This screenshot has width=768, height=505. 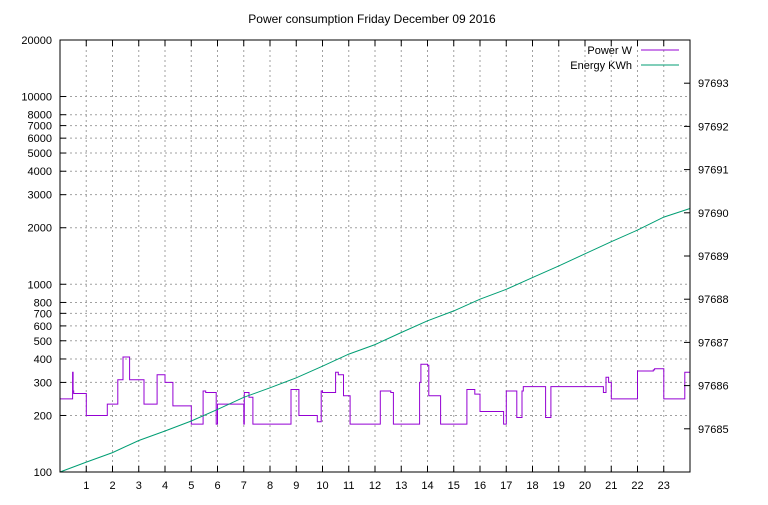 What do you see at coordinates (506, 486) in the screenshot?
I see `x-tick-label: 17` at bounding box center [506, 486].